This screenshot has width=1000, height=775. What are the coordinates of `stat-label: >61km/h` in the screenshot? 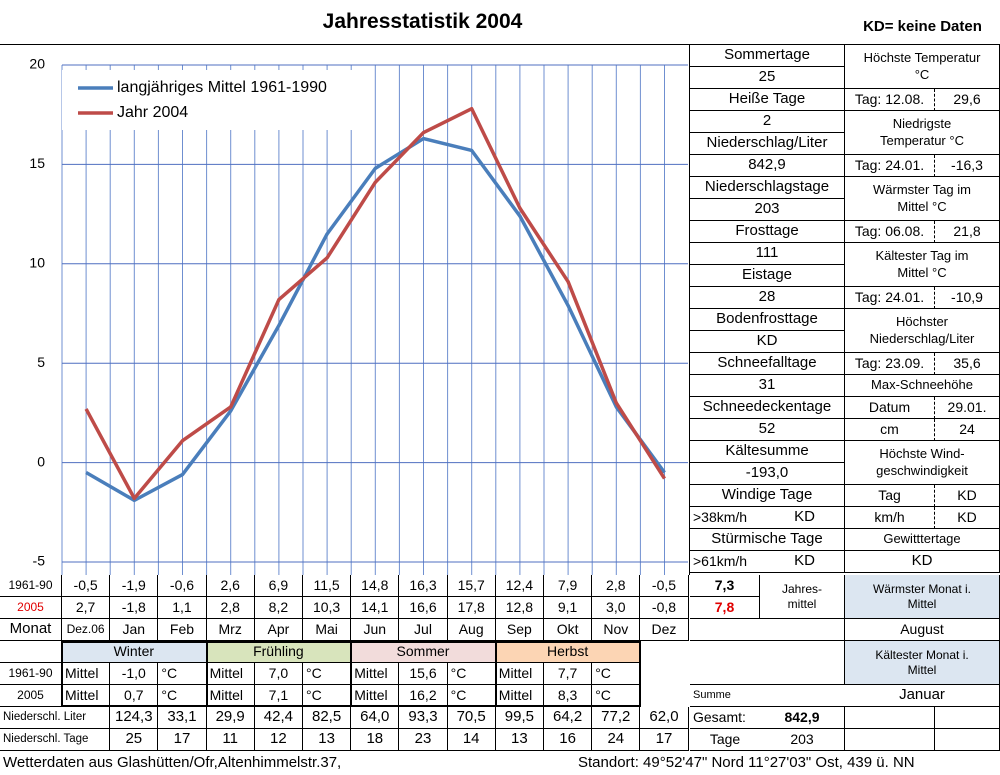 It's located at (727, 562).